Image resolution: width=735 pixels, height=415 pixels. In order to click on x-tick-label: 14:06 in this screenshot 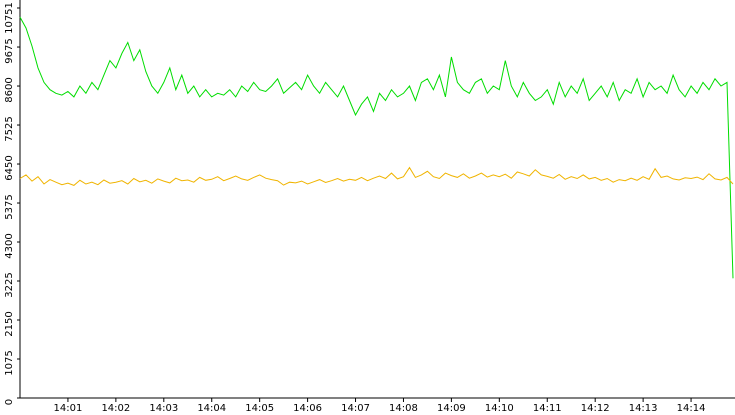, I will do `click(307, 408)`.